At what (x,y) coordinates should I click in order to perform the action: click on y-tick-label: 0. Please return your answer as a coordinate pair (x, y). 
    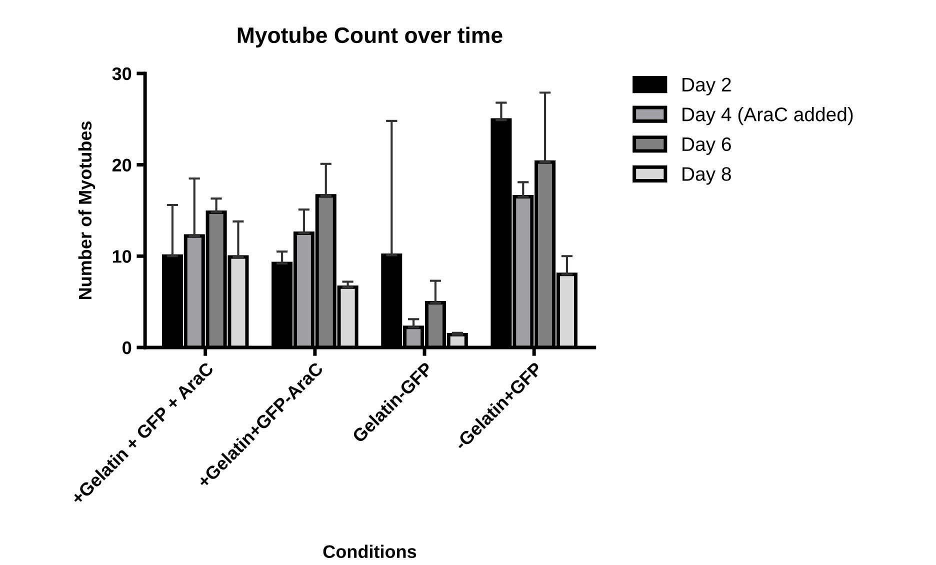
    Looking at the image, I should click on (127, 347).